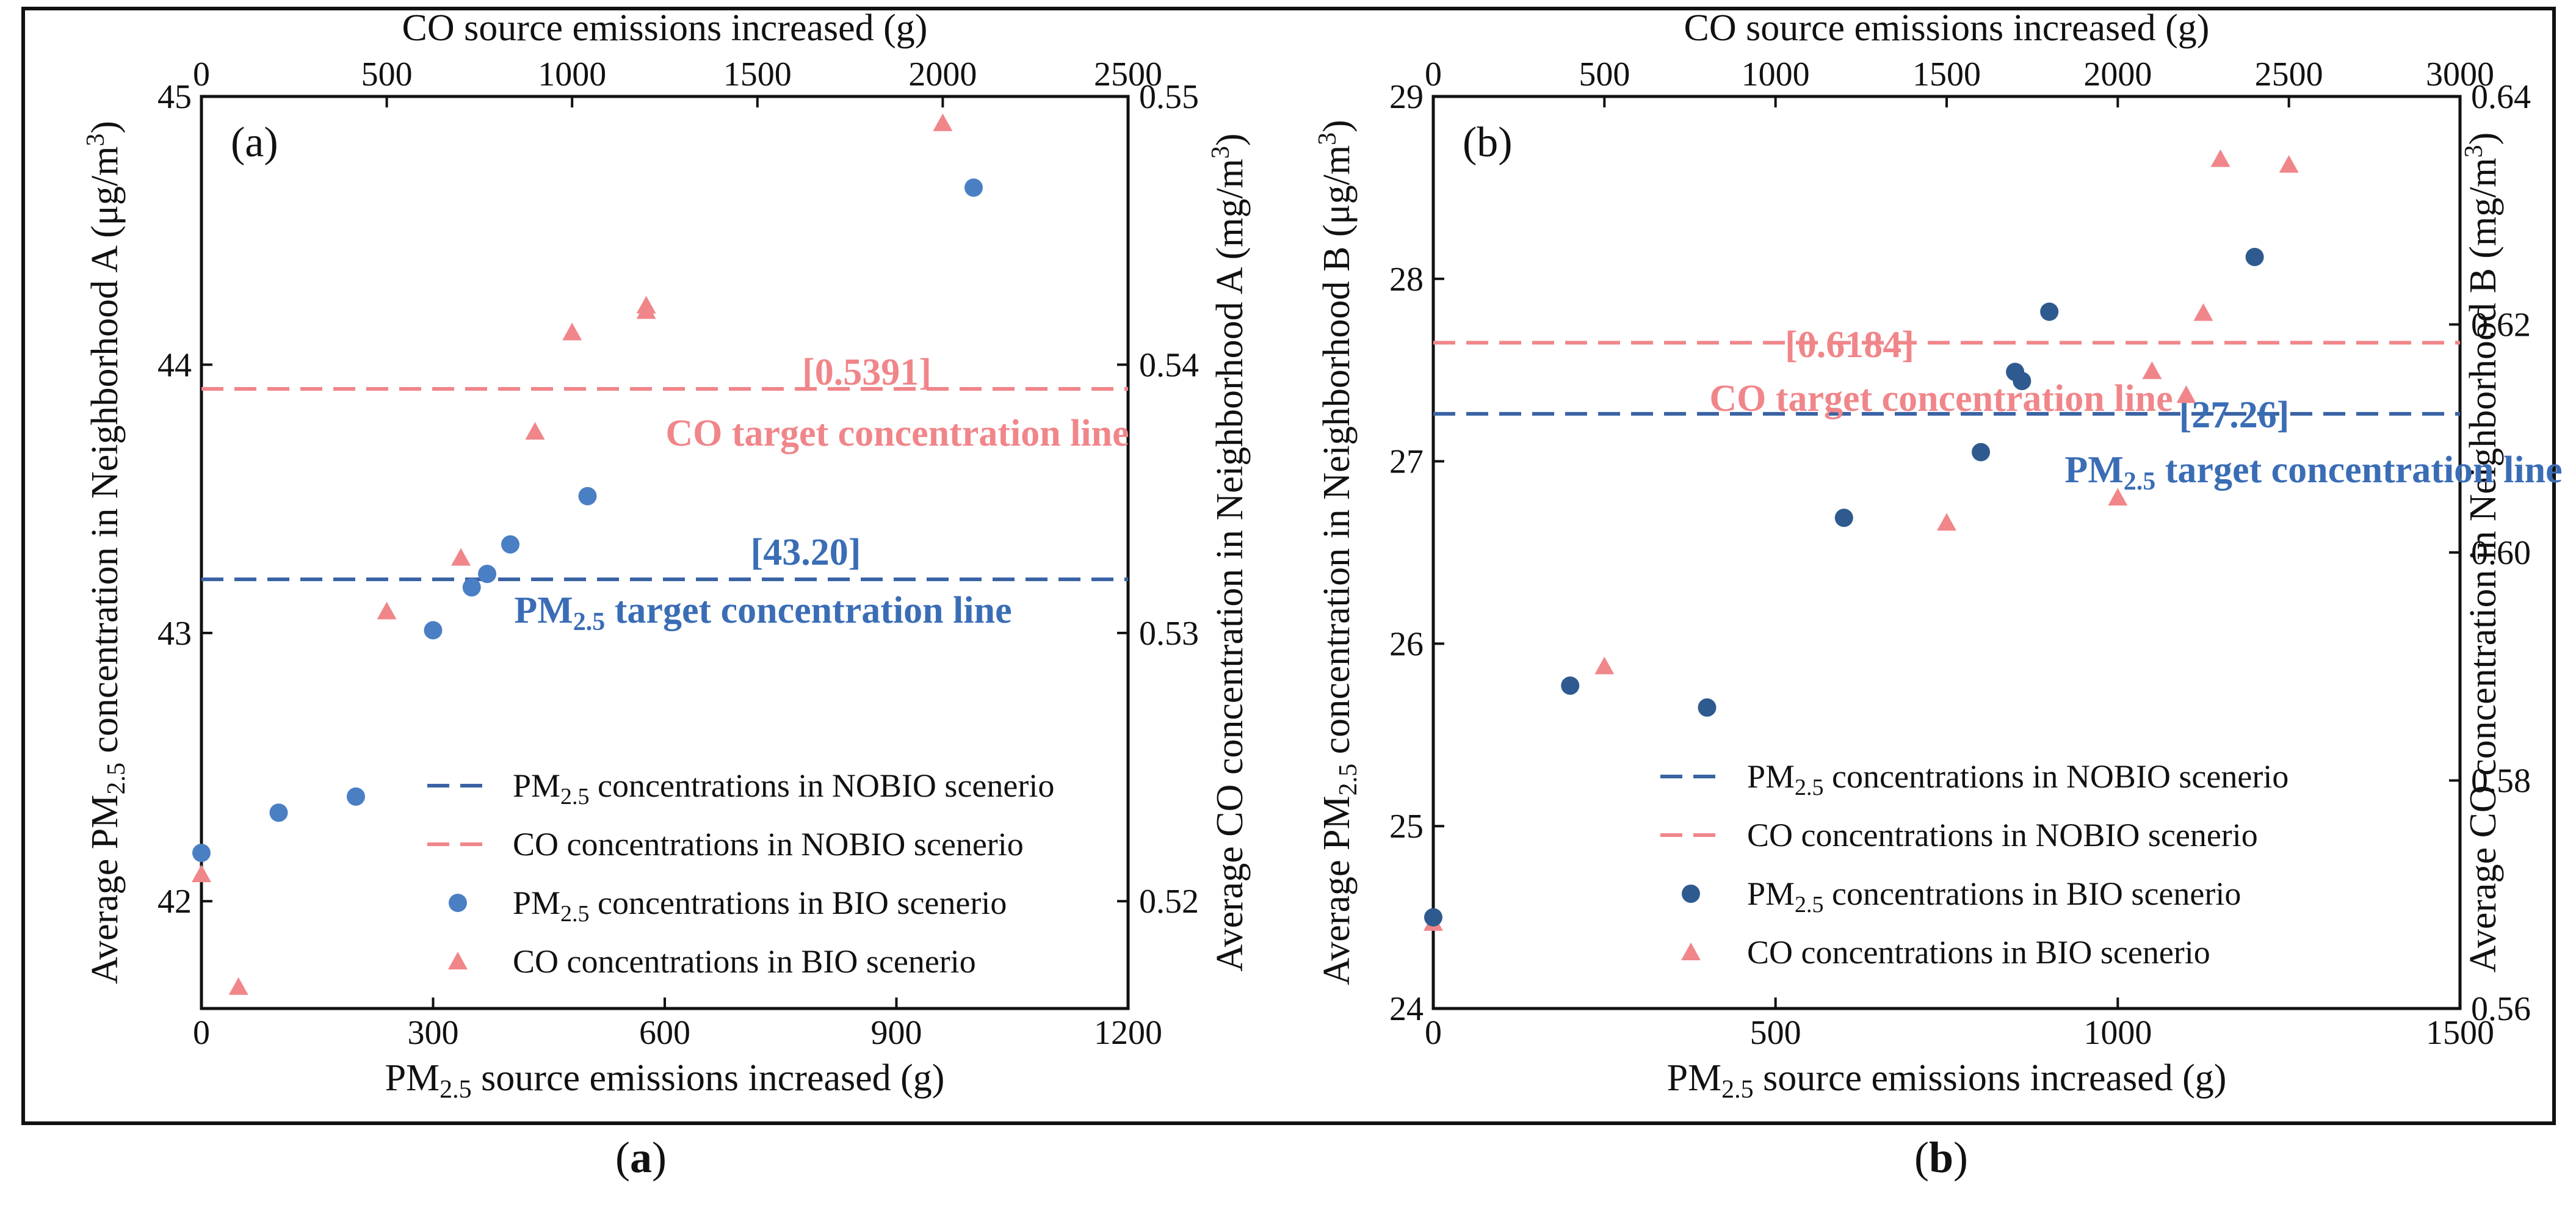 This screenshot has width=2576, height=1213. What do you see at coordinates (387, 74) in the screenshot?
I see `x-top-tick-label: 500` at bounding box center [387, 74].